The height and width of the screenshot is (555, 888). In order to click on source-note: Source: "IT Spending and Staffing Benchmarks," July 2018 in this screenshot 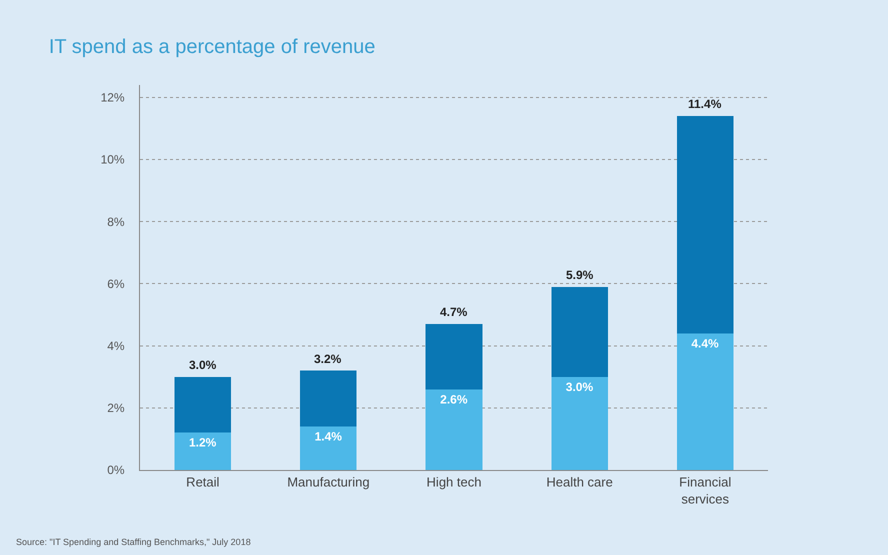, I will do `click(133, 542)`.